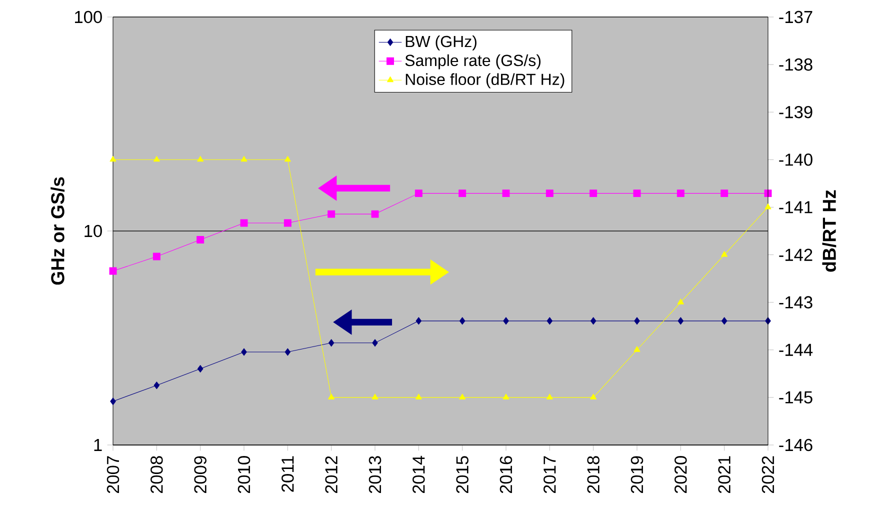 This screenshot has height=518, width=872. I want to click on x-tick-label: 2007, so click(113, 475).